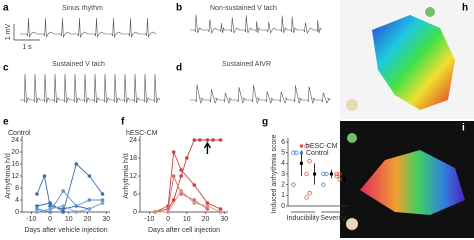 This screenshot has width=474, height=240. I want to click on panel-h, so click(407, 59).